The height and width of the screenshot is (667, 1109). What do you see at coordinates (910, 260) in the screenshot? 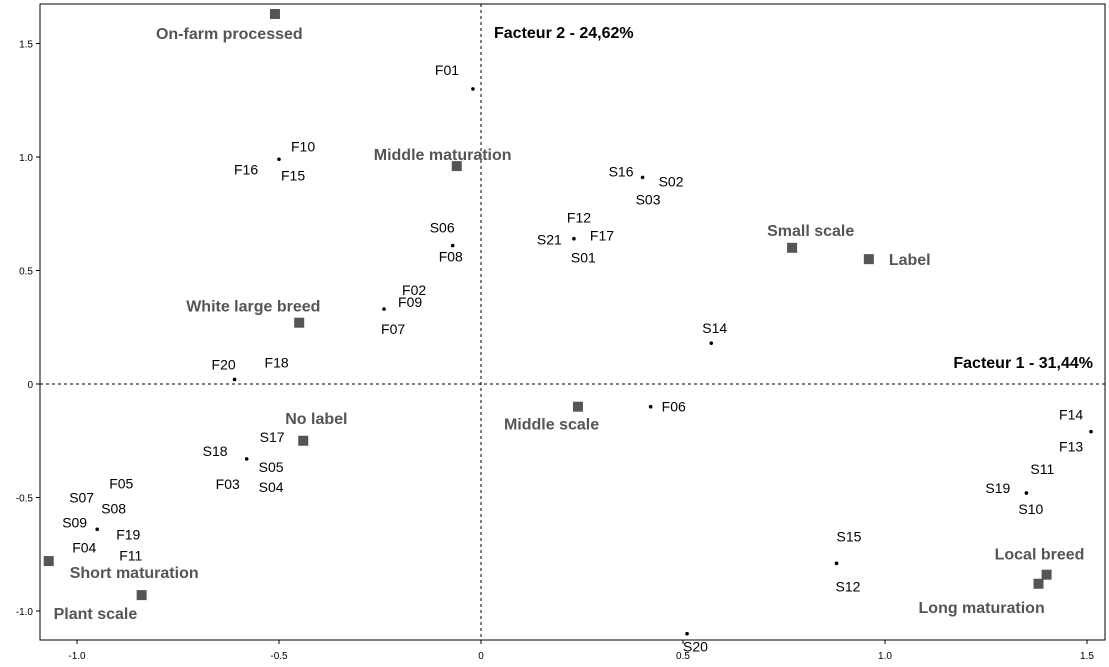
I see `modality-label-label: Label` at bounding box center [910, 260].